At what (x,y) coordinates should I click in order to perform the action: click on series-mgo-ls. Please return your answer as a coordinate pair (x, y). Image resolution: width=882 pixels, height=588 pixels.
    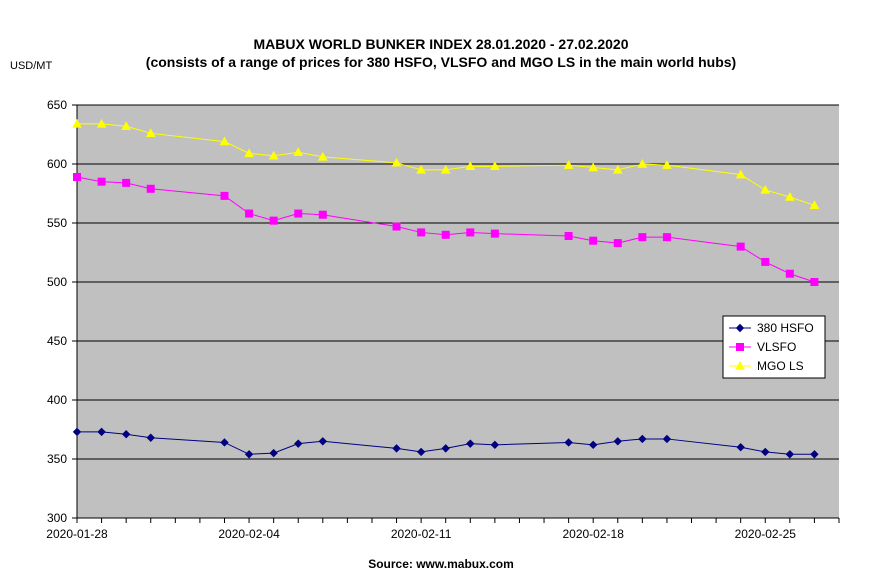
    Looking at the image, I should click on (446, 163).